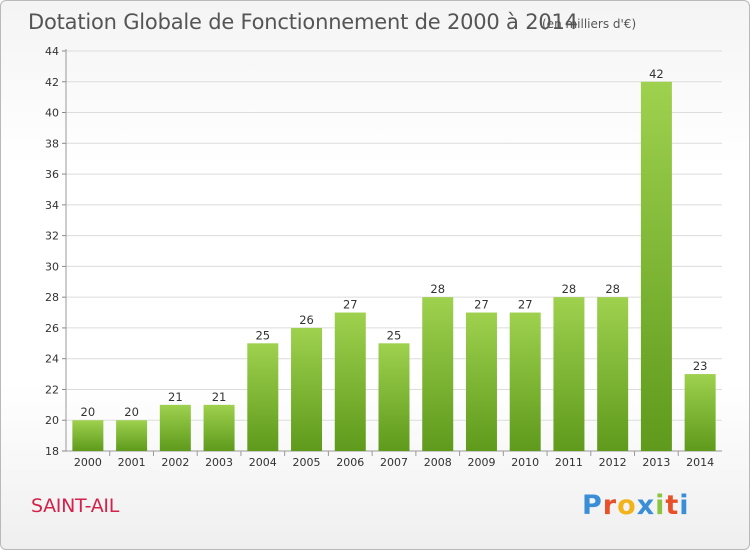  I want to click on logo-letter: P, so click(592, 505).